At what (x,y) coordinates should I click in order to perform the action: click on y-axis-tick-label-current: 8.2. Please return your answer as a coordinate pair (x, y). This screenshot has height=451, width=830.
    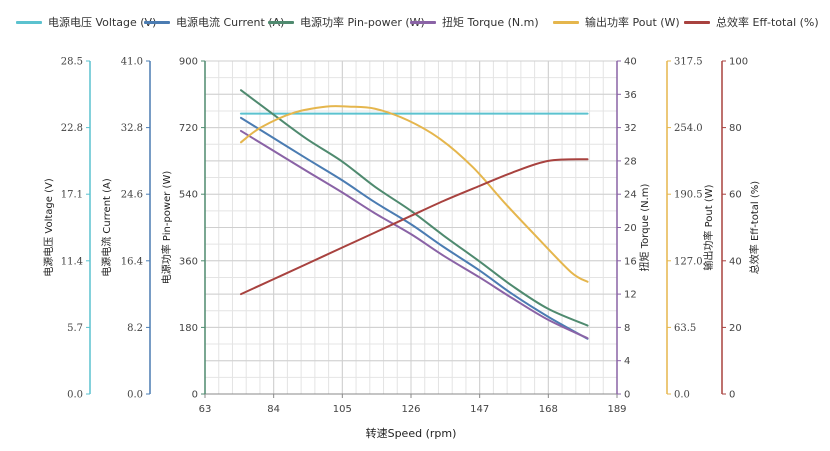
    Looking at the image, I should click on (135, 328).